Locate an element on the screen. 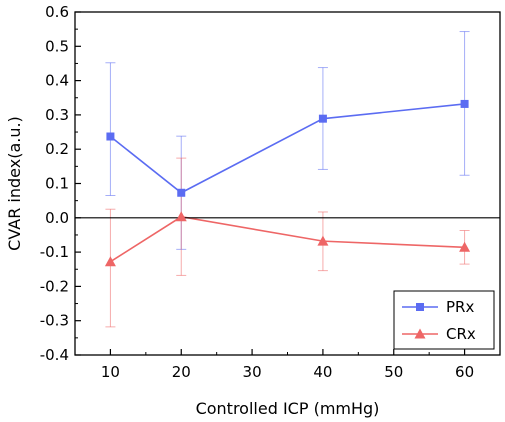 The height and width of the screenshot is (422, 505). legend-crx-marker is located at coordinates (420, 333).